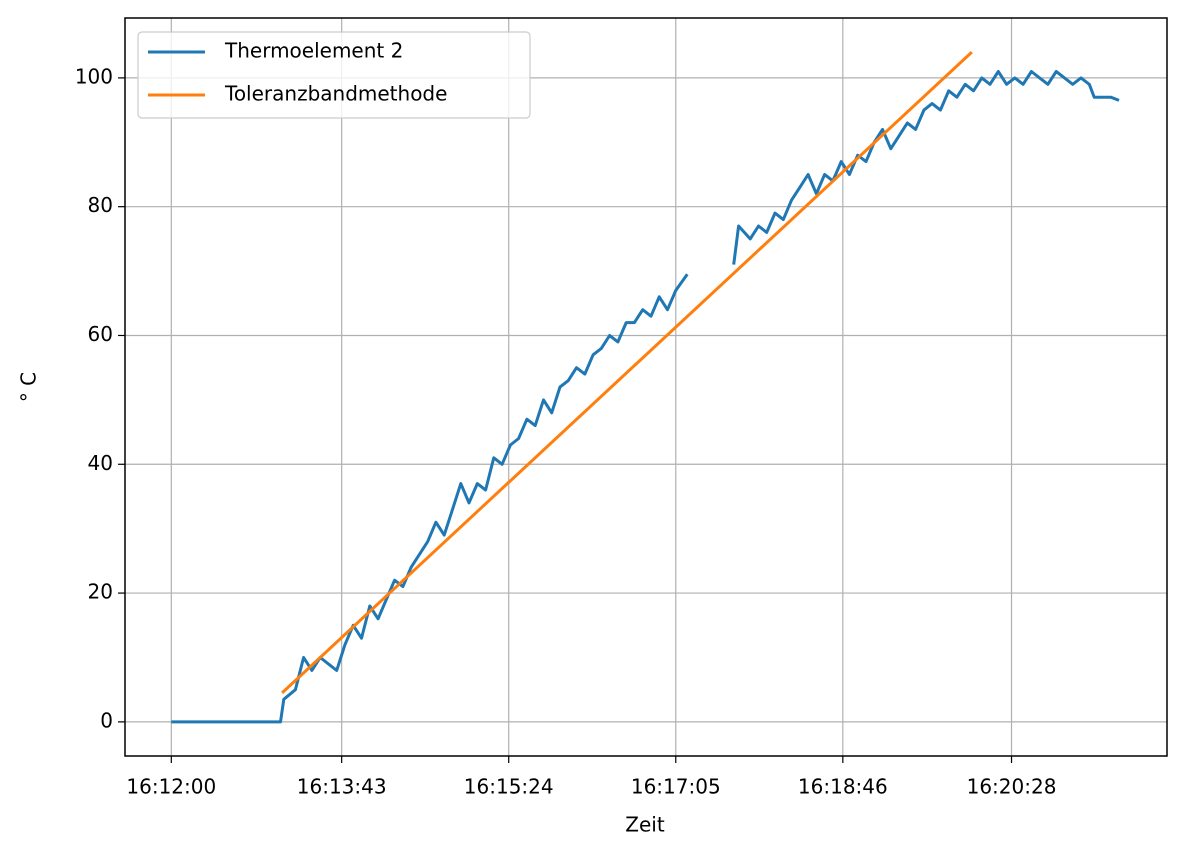 The image size is (1185, 862). Describe the element at coordinates (171, 787) in the screenshot. I see `x-tick-label: 16:12:00` at that location.